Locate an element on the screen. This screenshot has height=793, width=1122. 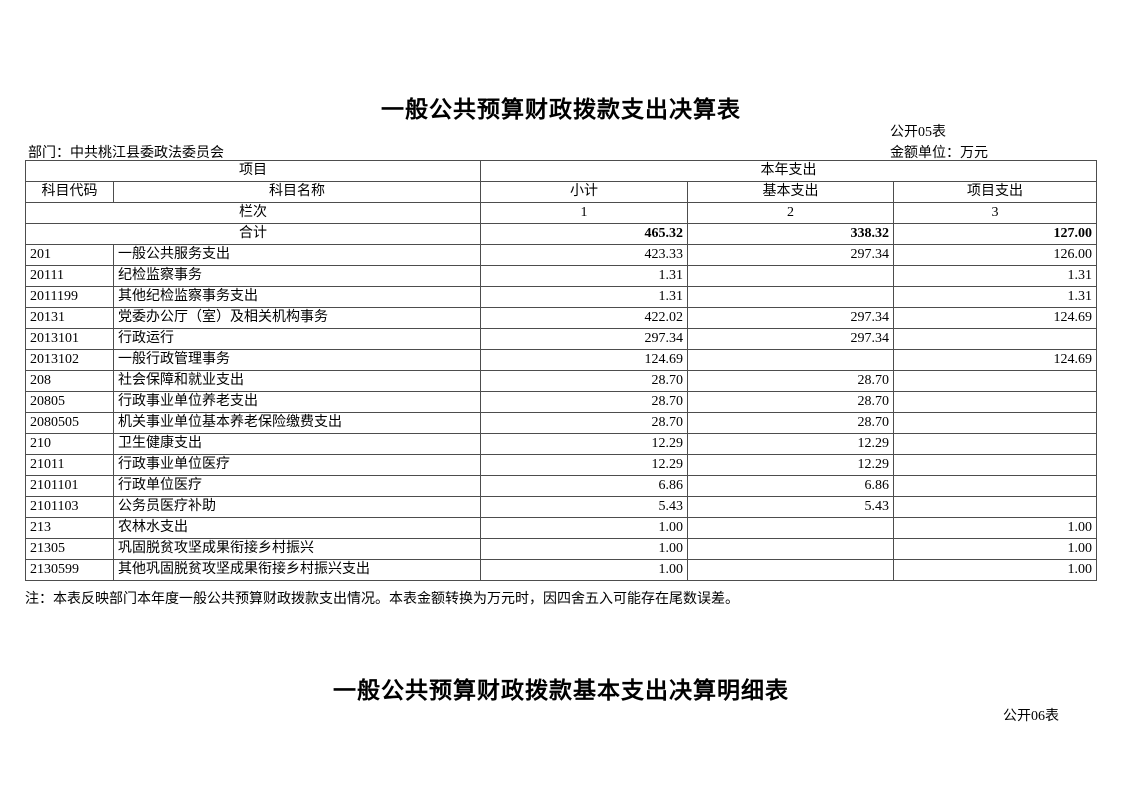
table-row: 208 社会保障和就业支出 28.70 28.70 is located at coordinates (561, 381).